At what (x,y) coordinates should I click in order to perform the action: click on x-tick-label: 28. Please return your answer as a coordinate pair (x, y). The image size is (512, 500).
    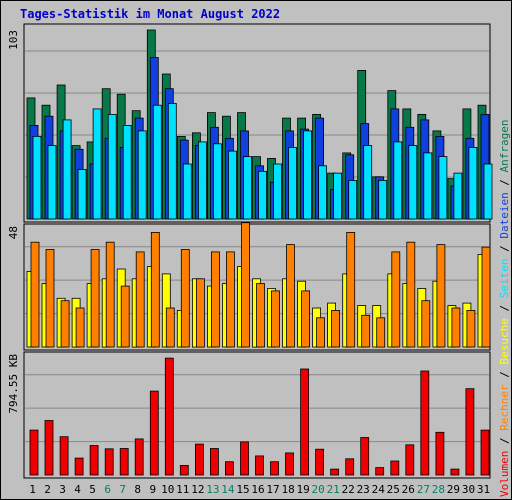
    Looking at the image, I should click on (438, 489).